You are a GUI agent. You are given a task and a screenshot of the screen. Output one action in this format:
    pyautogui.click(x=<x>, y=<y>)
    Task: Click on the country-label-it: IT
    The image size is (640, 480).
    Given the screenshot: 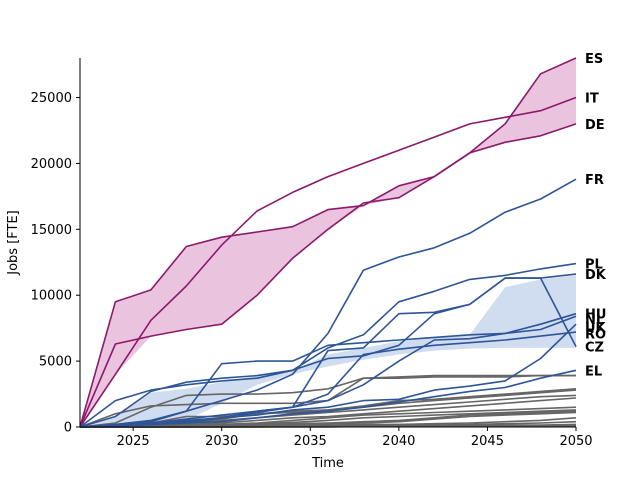 What is the action you would take?
    pyautogui.click(x=592, y=99)
    